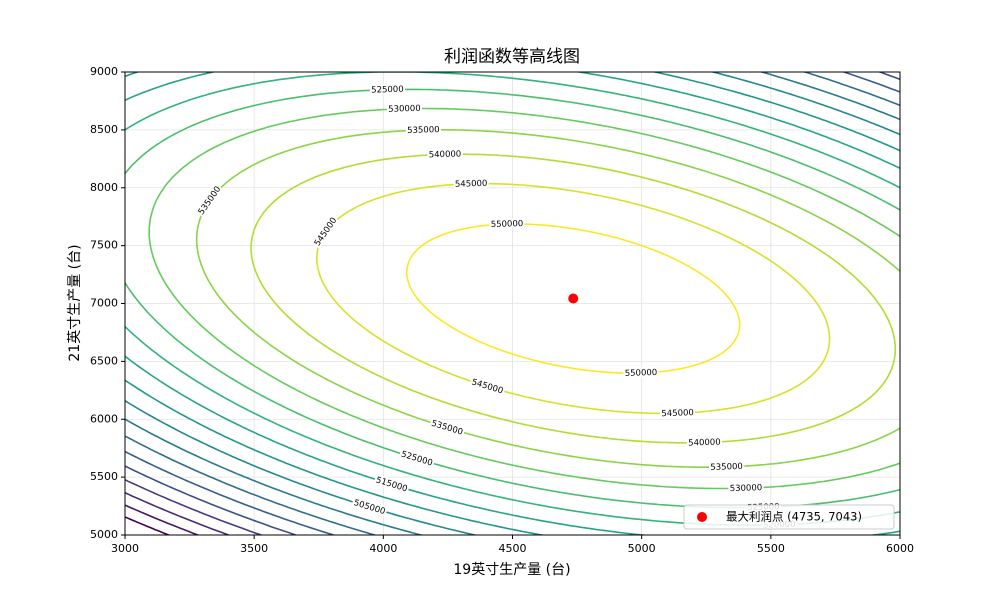  Describe the element at coordinates (900, 548) in the screenshot. I see `x-tick-label: 6000` at that location.